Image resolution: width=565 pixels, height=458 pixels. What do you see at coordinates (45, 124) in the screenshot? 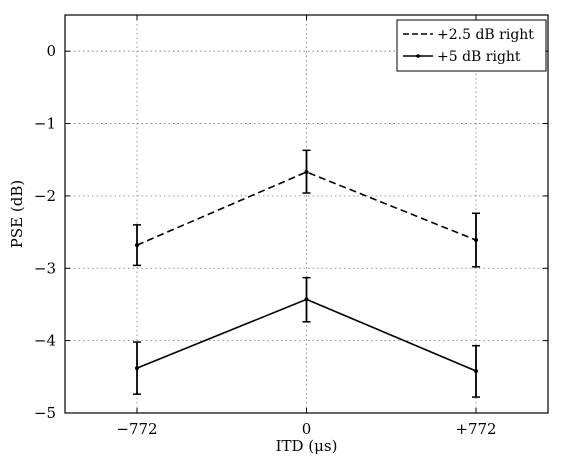
I see `y-tick-label: −1` at bounding box center [45, 124].